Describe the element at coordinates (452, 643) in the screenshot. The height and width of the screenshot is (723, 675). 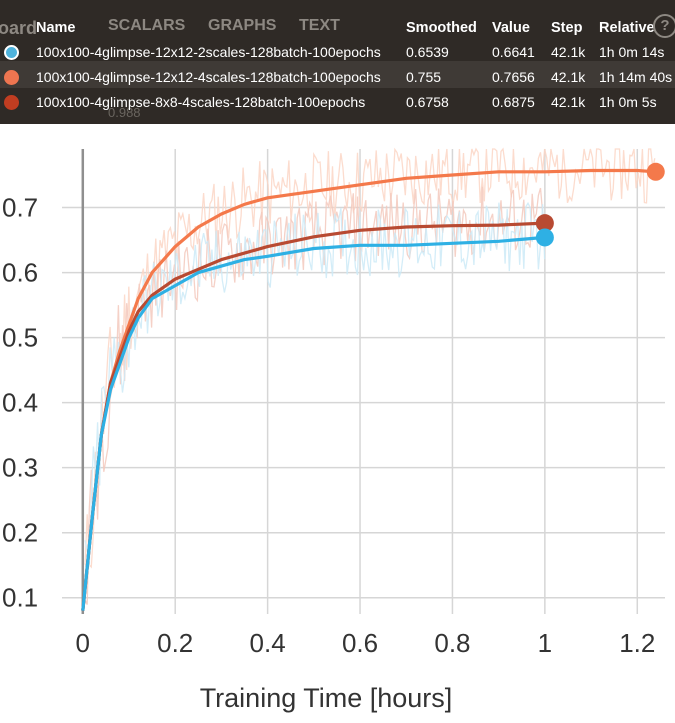
I see `x-tick-label: 0.8` at that location.